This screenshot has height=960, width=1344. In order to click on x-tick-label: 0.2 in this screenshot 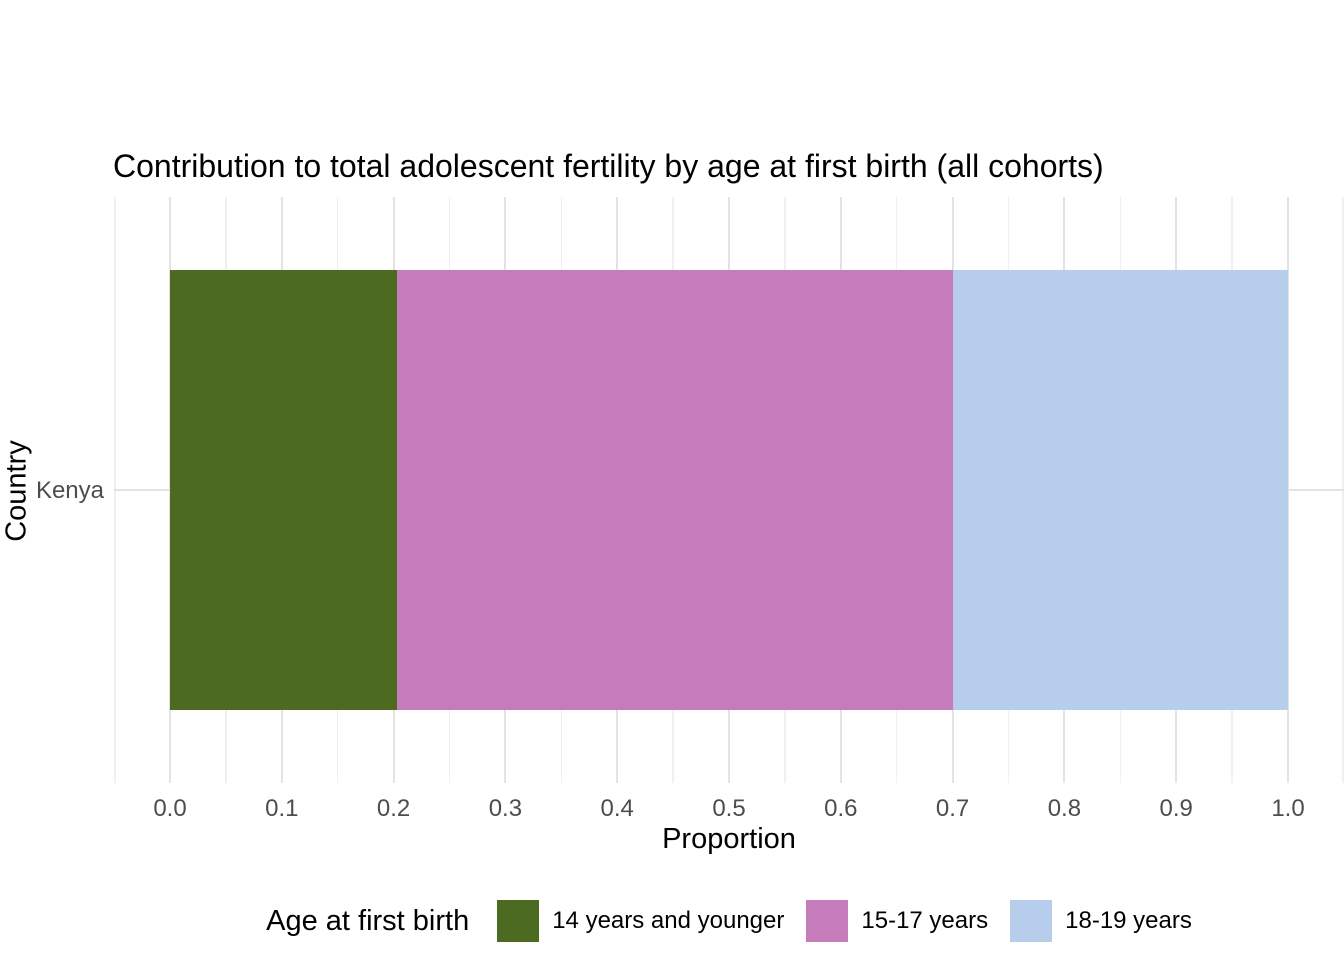, I will do `click(393, 808)`.